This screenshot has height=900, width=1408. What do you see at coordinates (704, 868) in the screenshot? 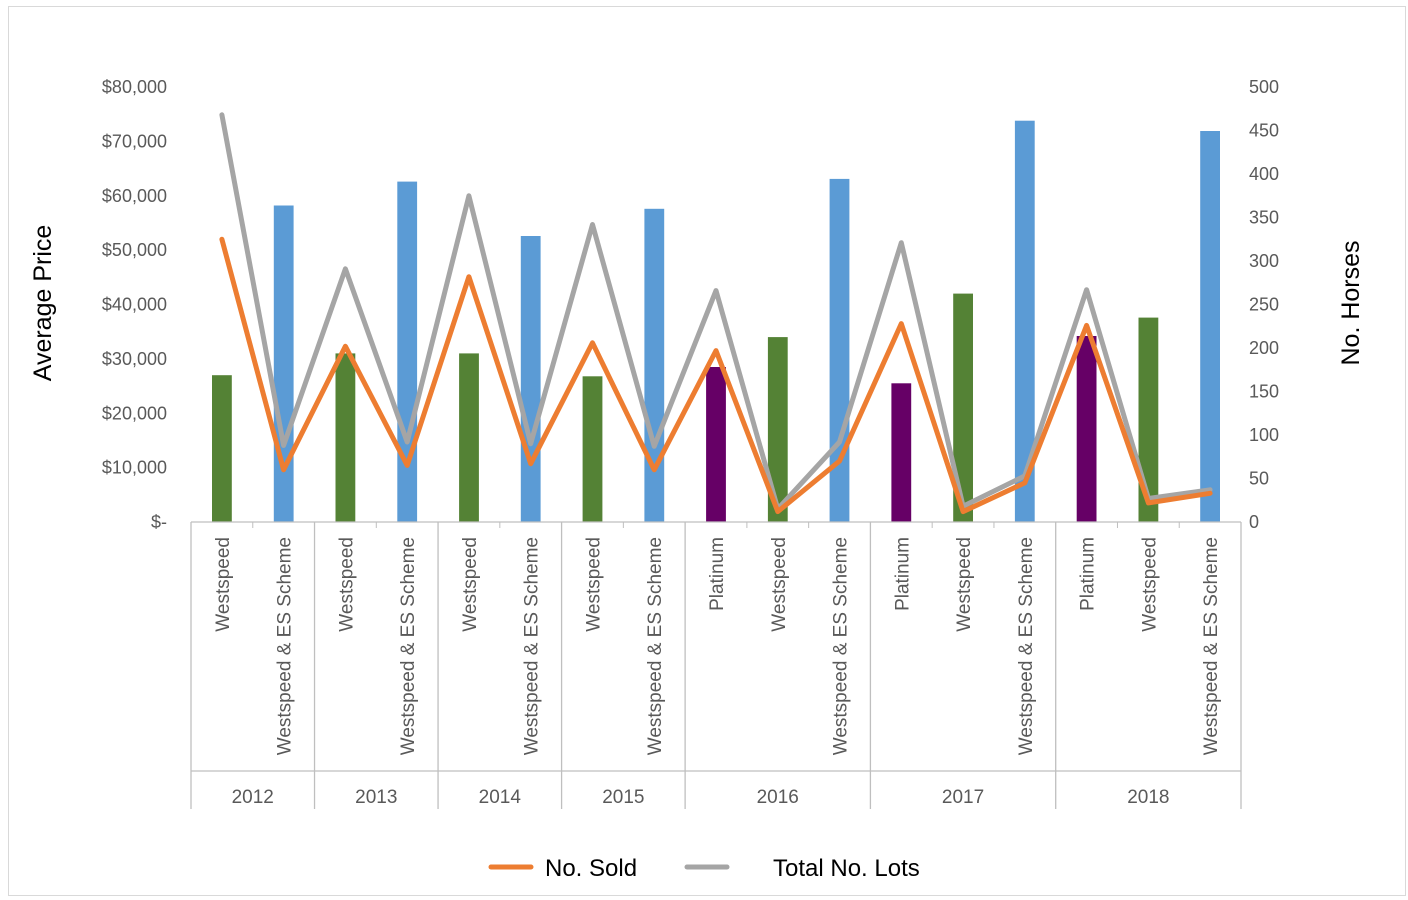
I see `legend: No. Sold Total No. Lots` at bounding box center [704, 868].